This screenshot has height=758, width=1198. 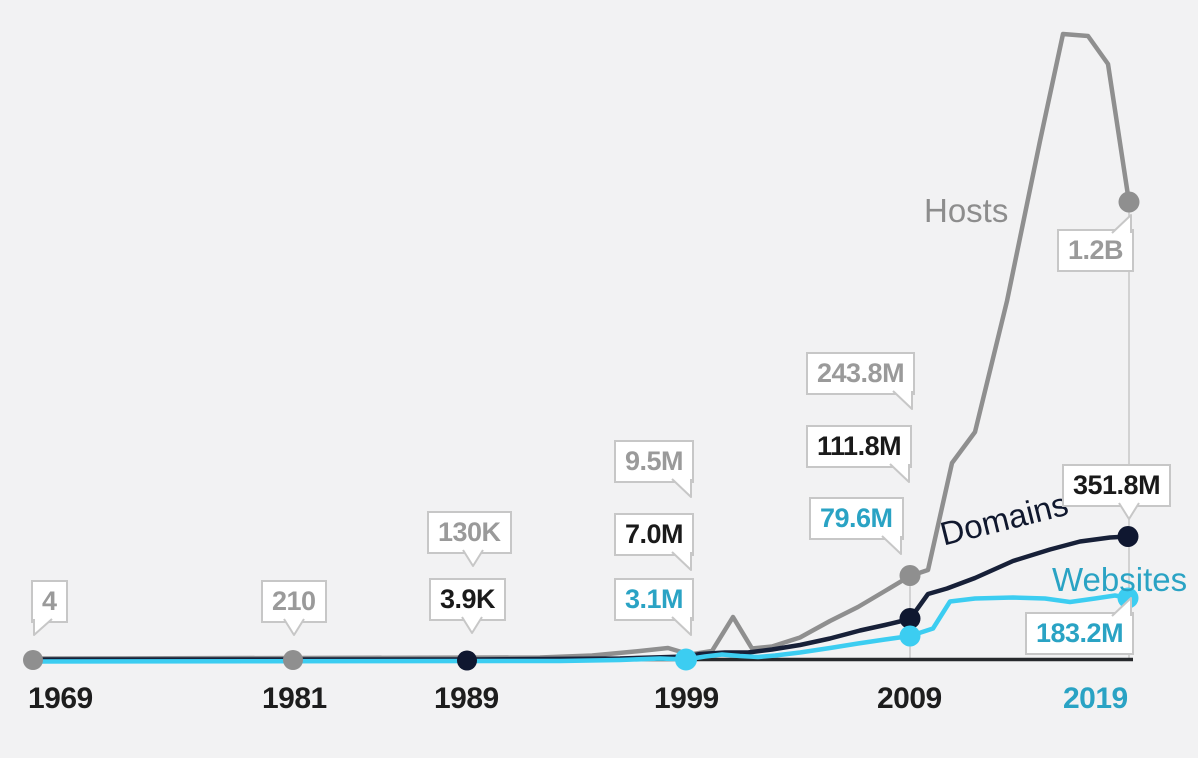 What do you see at coordinates (856, 518) in the screenshot?
I see `callout-value: 79.6M` at bounding box center [856, 518].